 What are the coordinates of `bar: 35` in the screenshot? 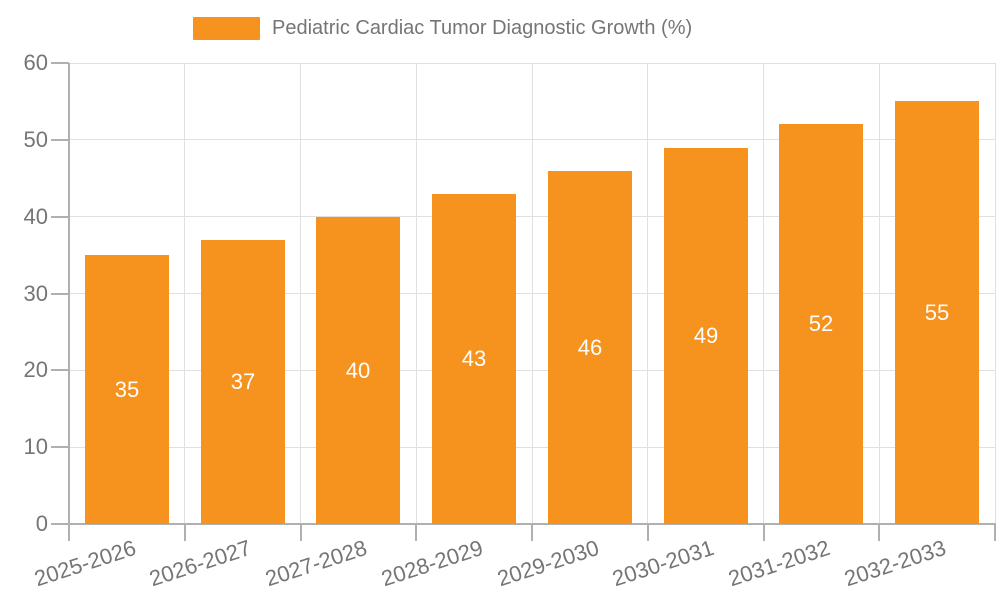 It's located at (127, 389).